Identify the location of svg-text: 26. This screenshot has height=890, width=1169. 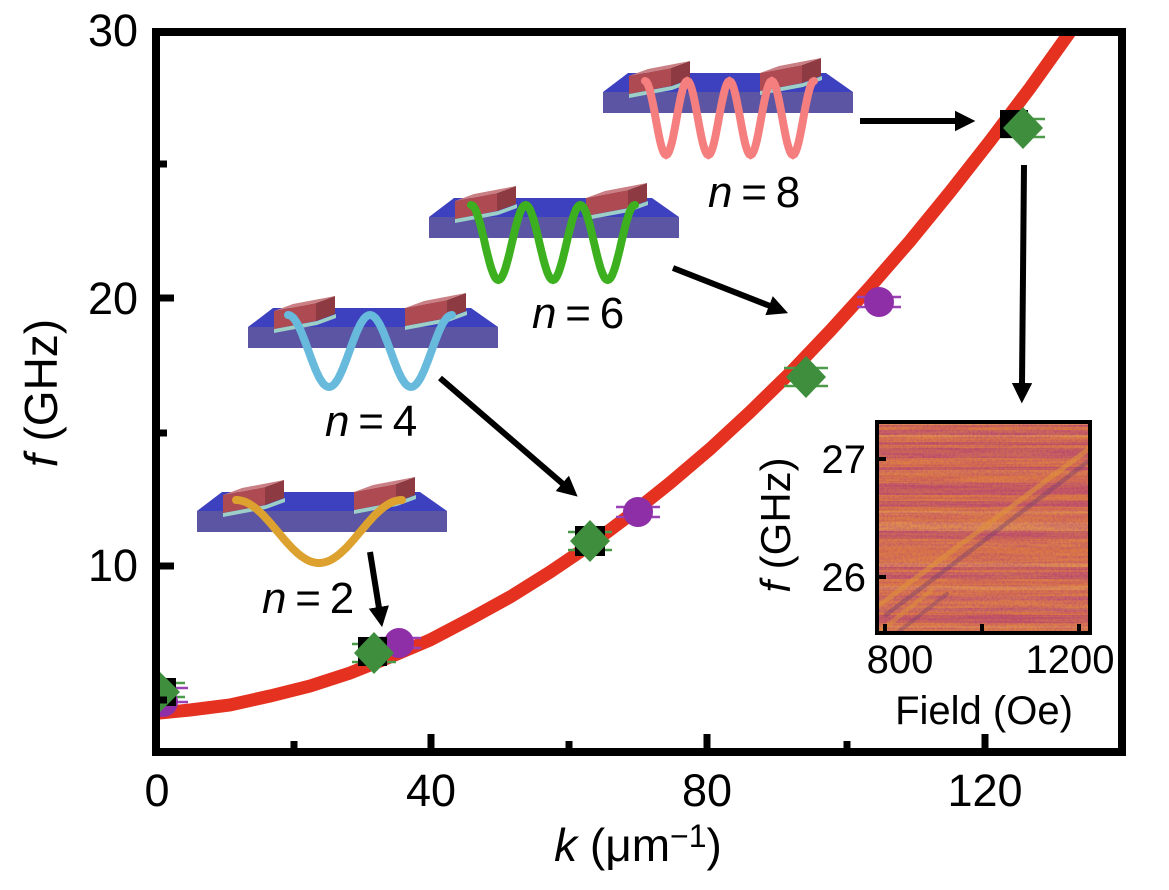
(844, 578).